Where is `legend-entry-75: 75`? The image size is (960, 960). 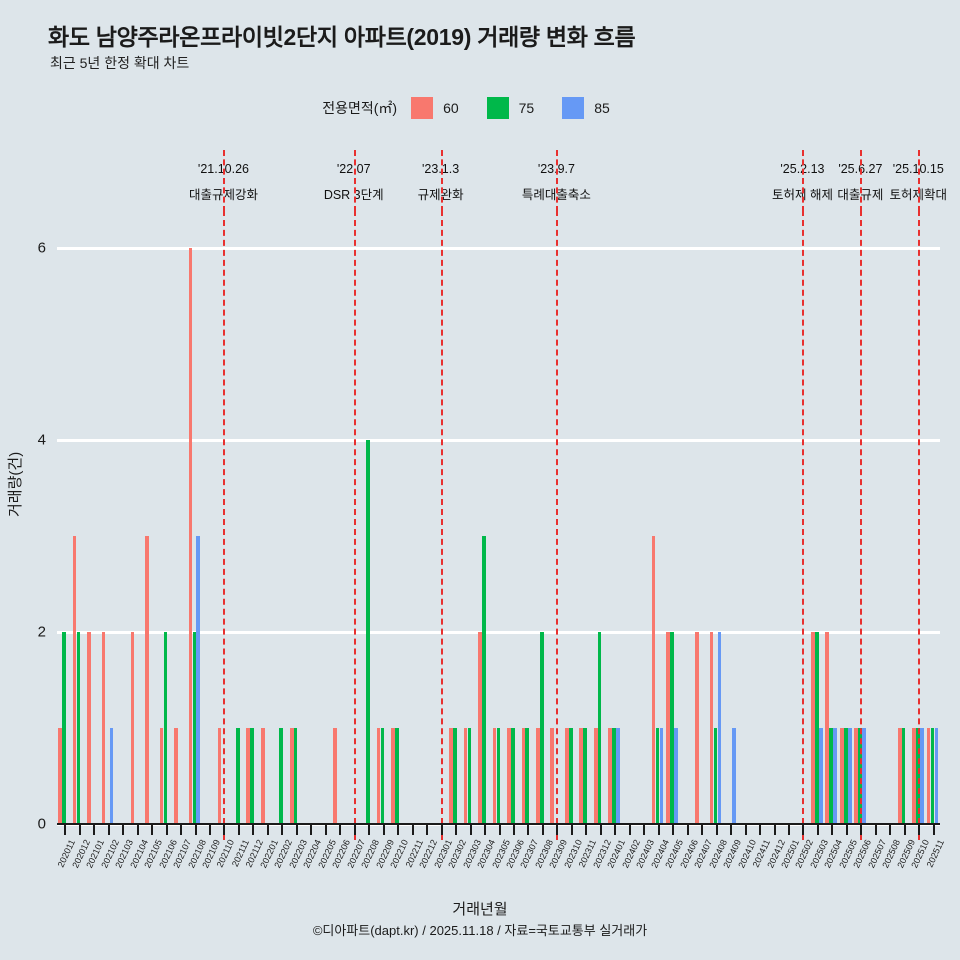 legend-entry-75: 75 is located at coordinates (521, 108).